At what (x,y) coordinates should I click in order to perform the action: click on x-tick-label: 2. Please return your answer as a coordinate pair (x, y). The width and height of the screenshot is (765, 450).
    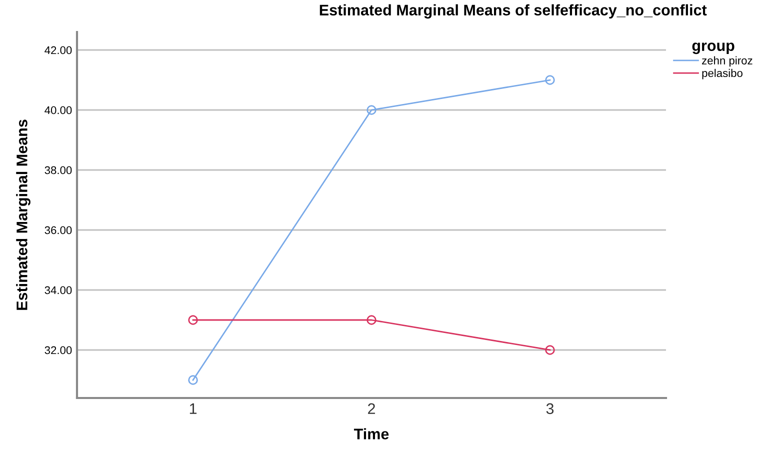
    Looking at the image, I should click on (371, 408).